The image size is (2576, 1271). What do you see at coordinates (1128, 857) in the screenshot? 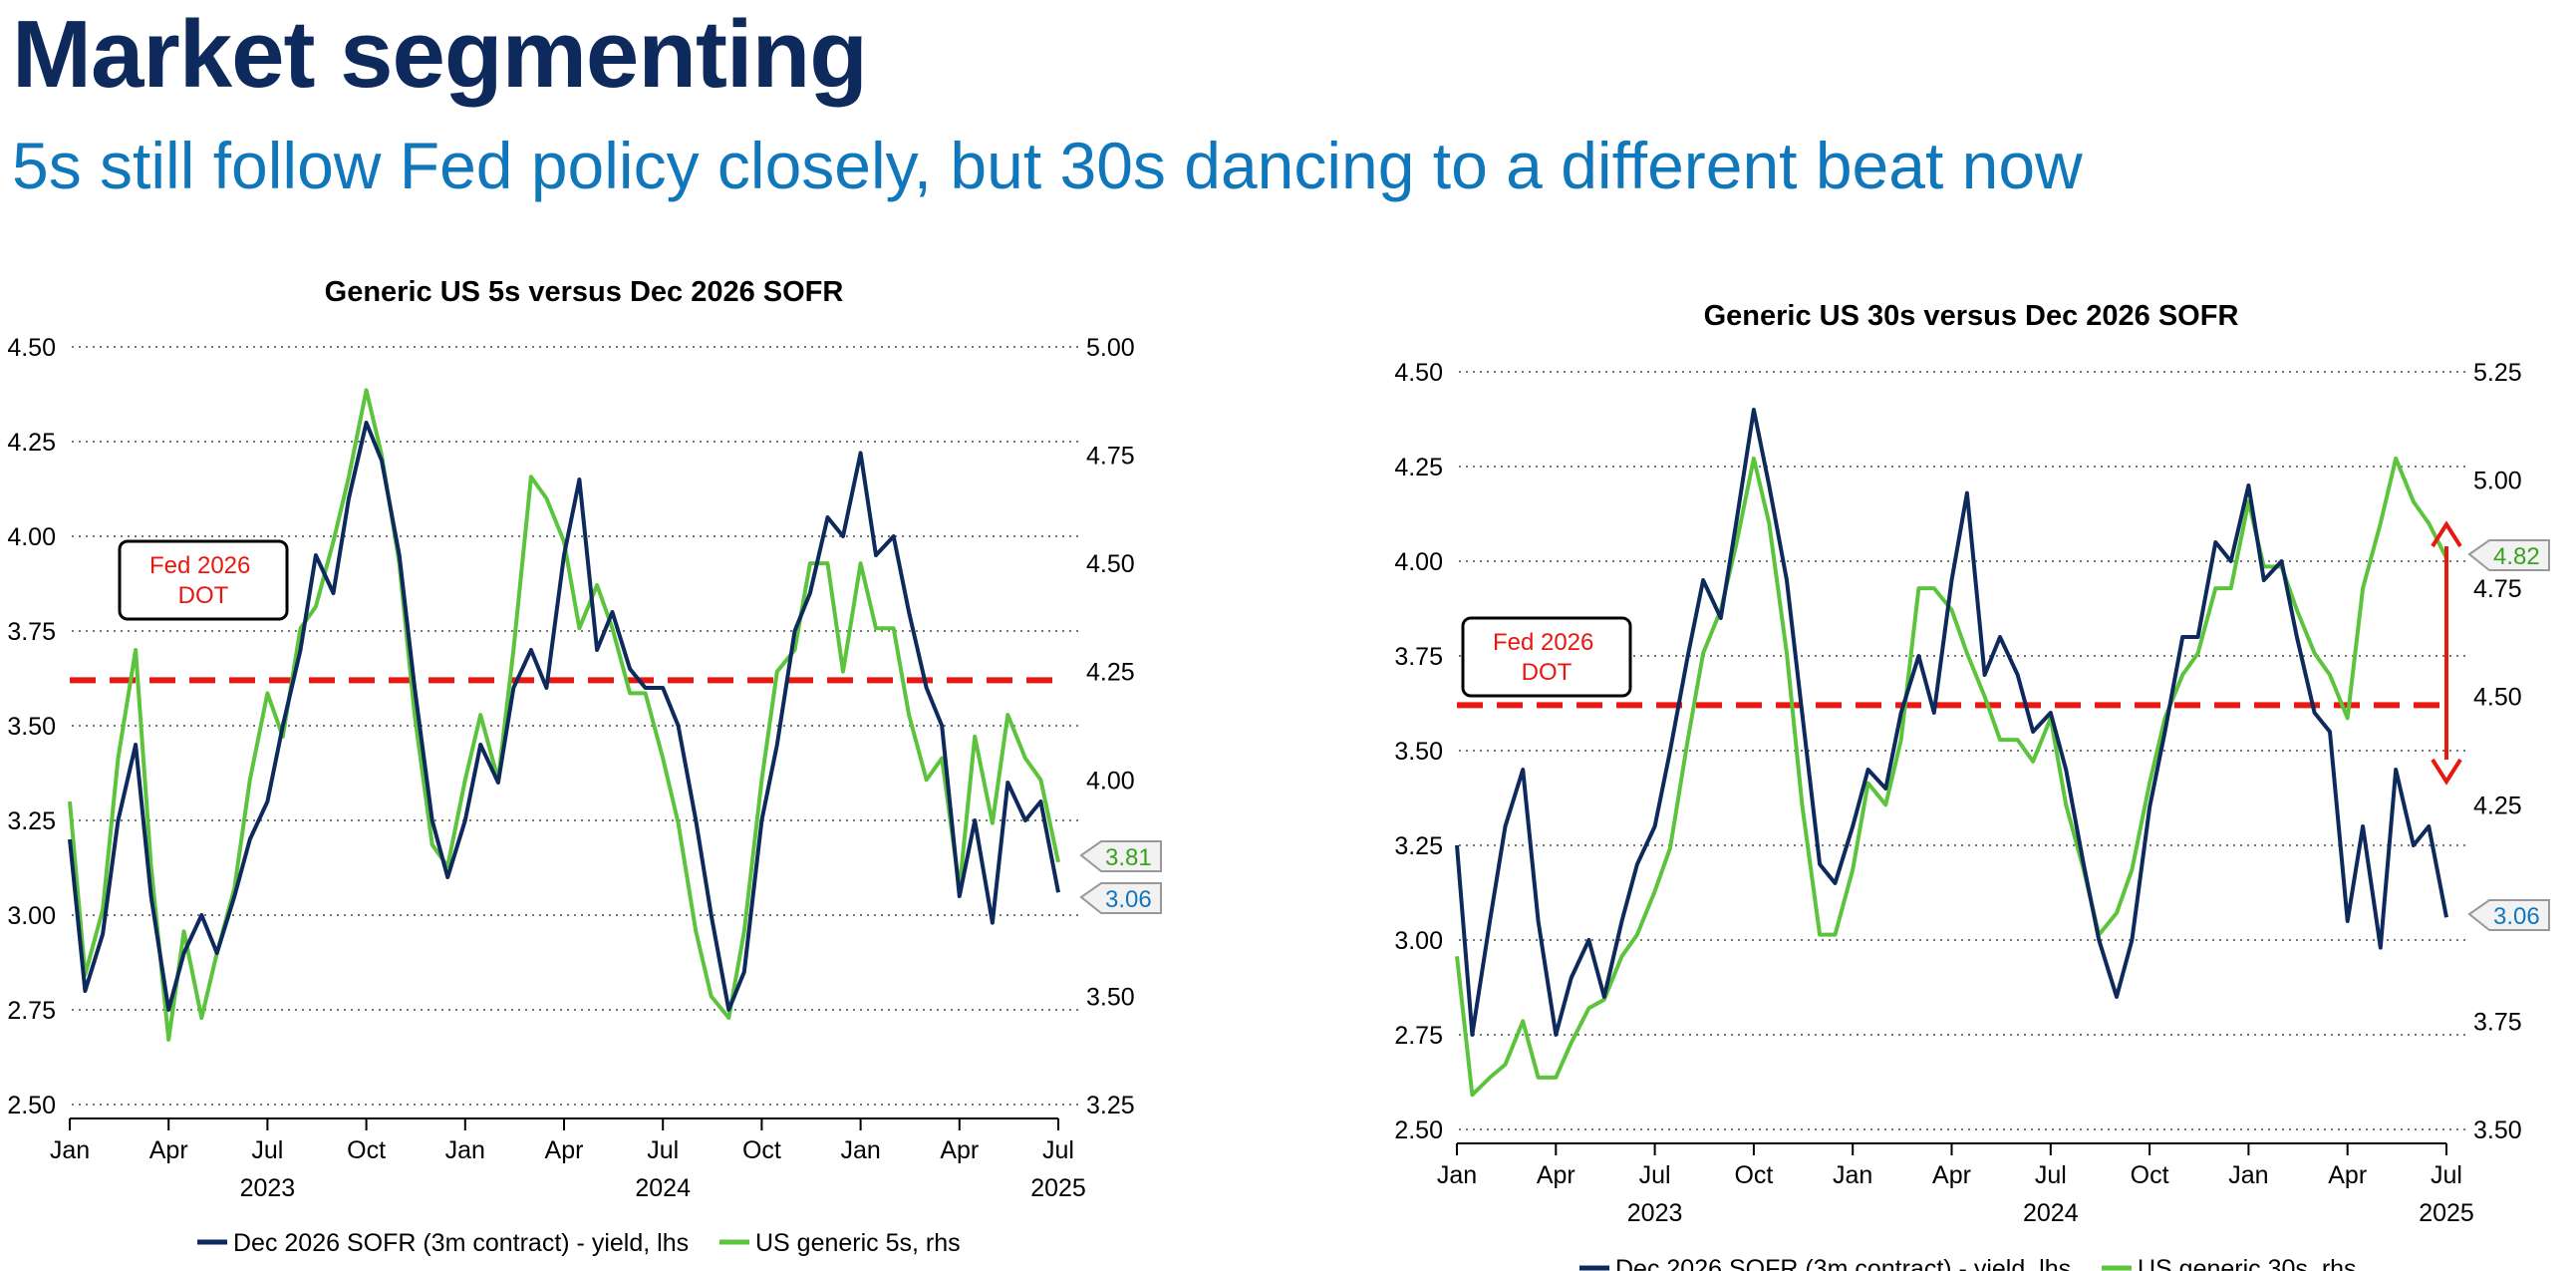
I see `end-label-green-text: 3.81` at bounding box center [1128, 857].